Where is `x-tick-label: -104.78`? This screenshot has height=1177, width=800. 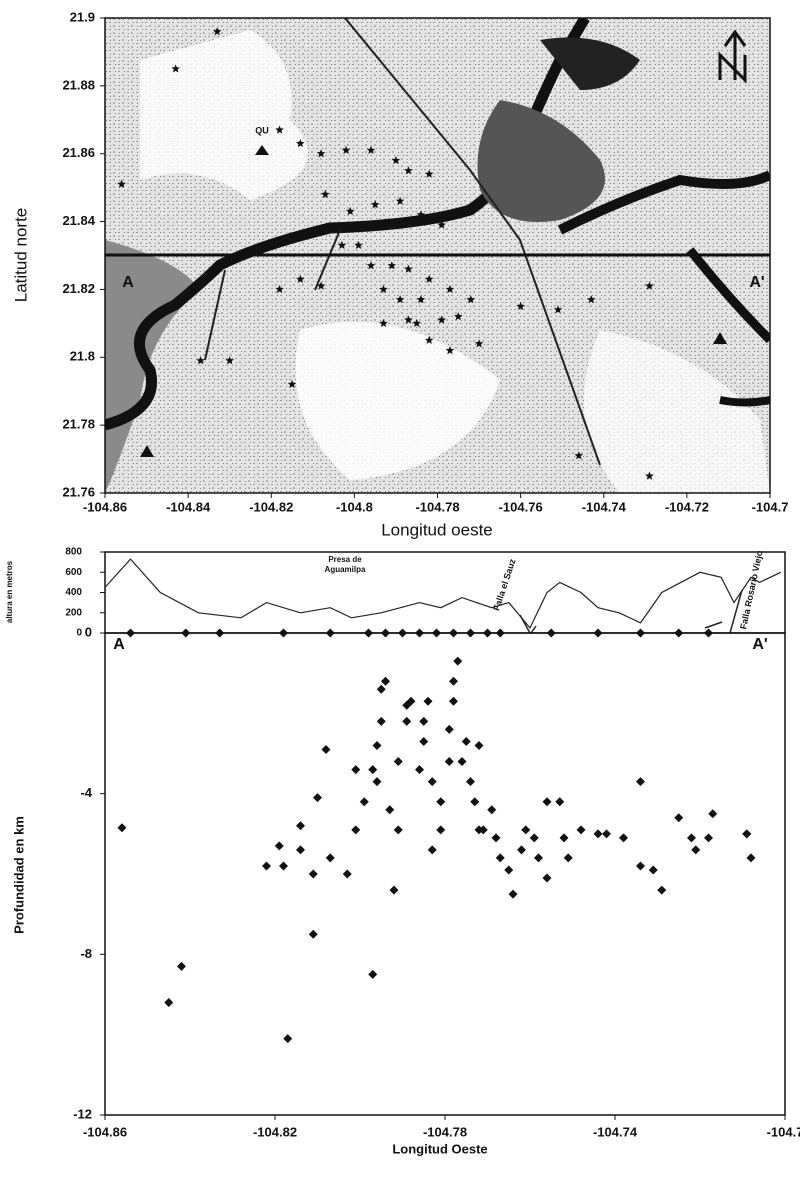 x-tick-label: -104.78 is located at coordinates (437, 506).